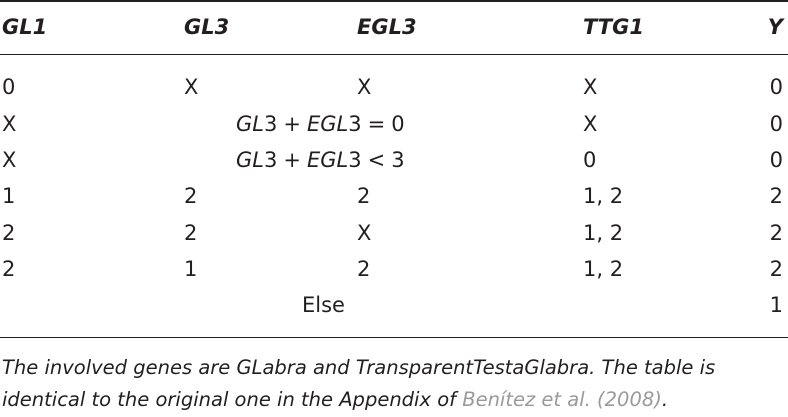  I want to click on row1-egl3: X, so click(364, 87).